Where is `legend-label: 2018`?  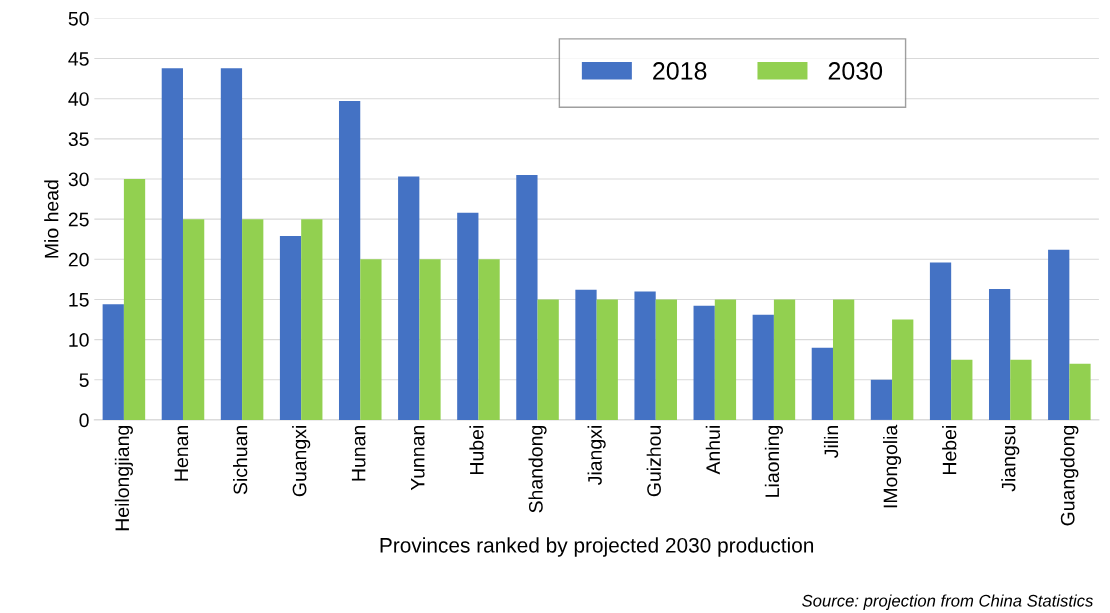
legend-label: 2018 is located at coordinates (680, 71).